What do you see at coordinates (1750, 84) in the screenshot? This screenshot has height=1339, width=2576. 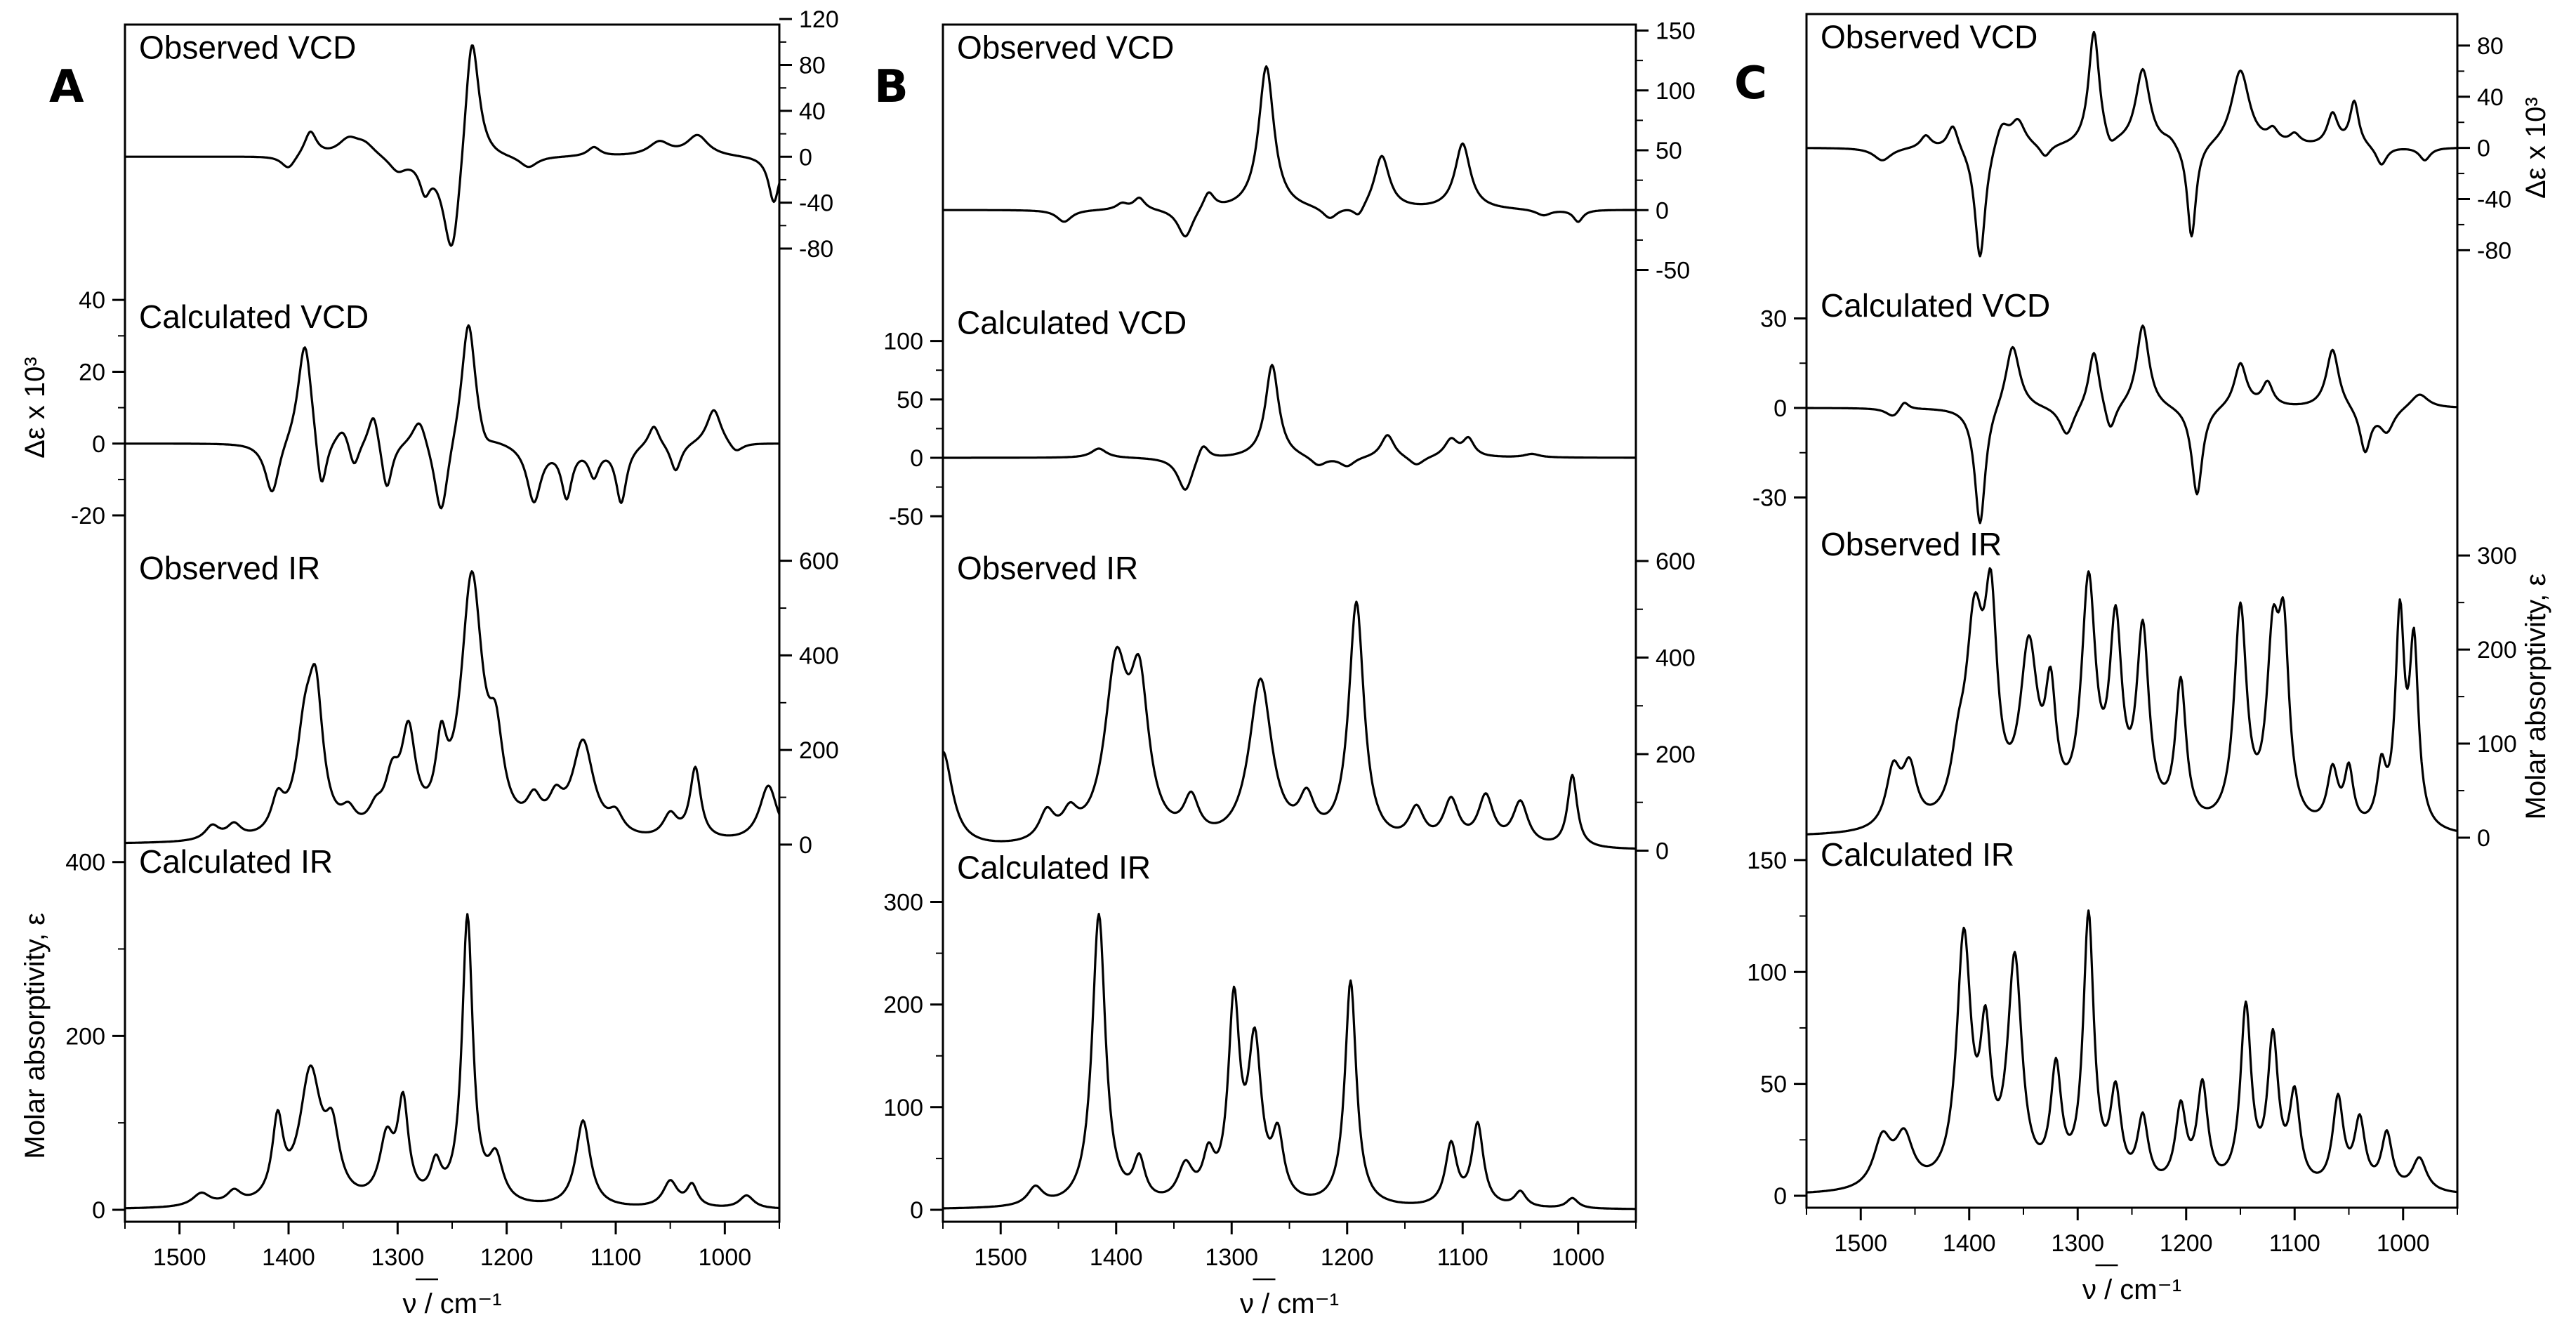 I see `panel-letter: C` at bounding box center [1750, 84].